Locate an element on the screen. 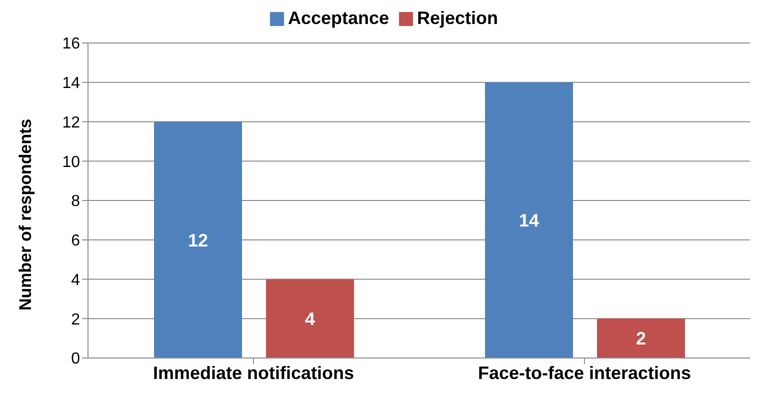 The height and width of the screenshot is (416, 768). y-tick-label: 10 is located at coordinates (71, 162).